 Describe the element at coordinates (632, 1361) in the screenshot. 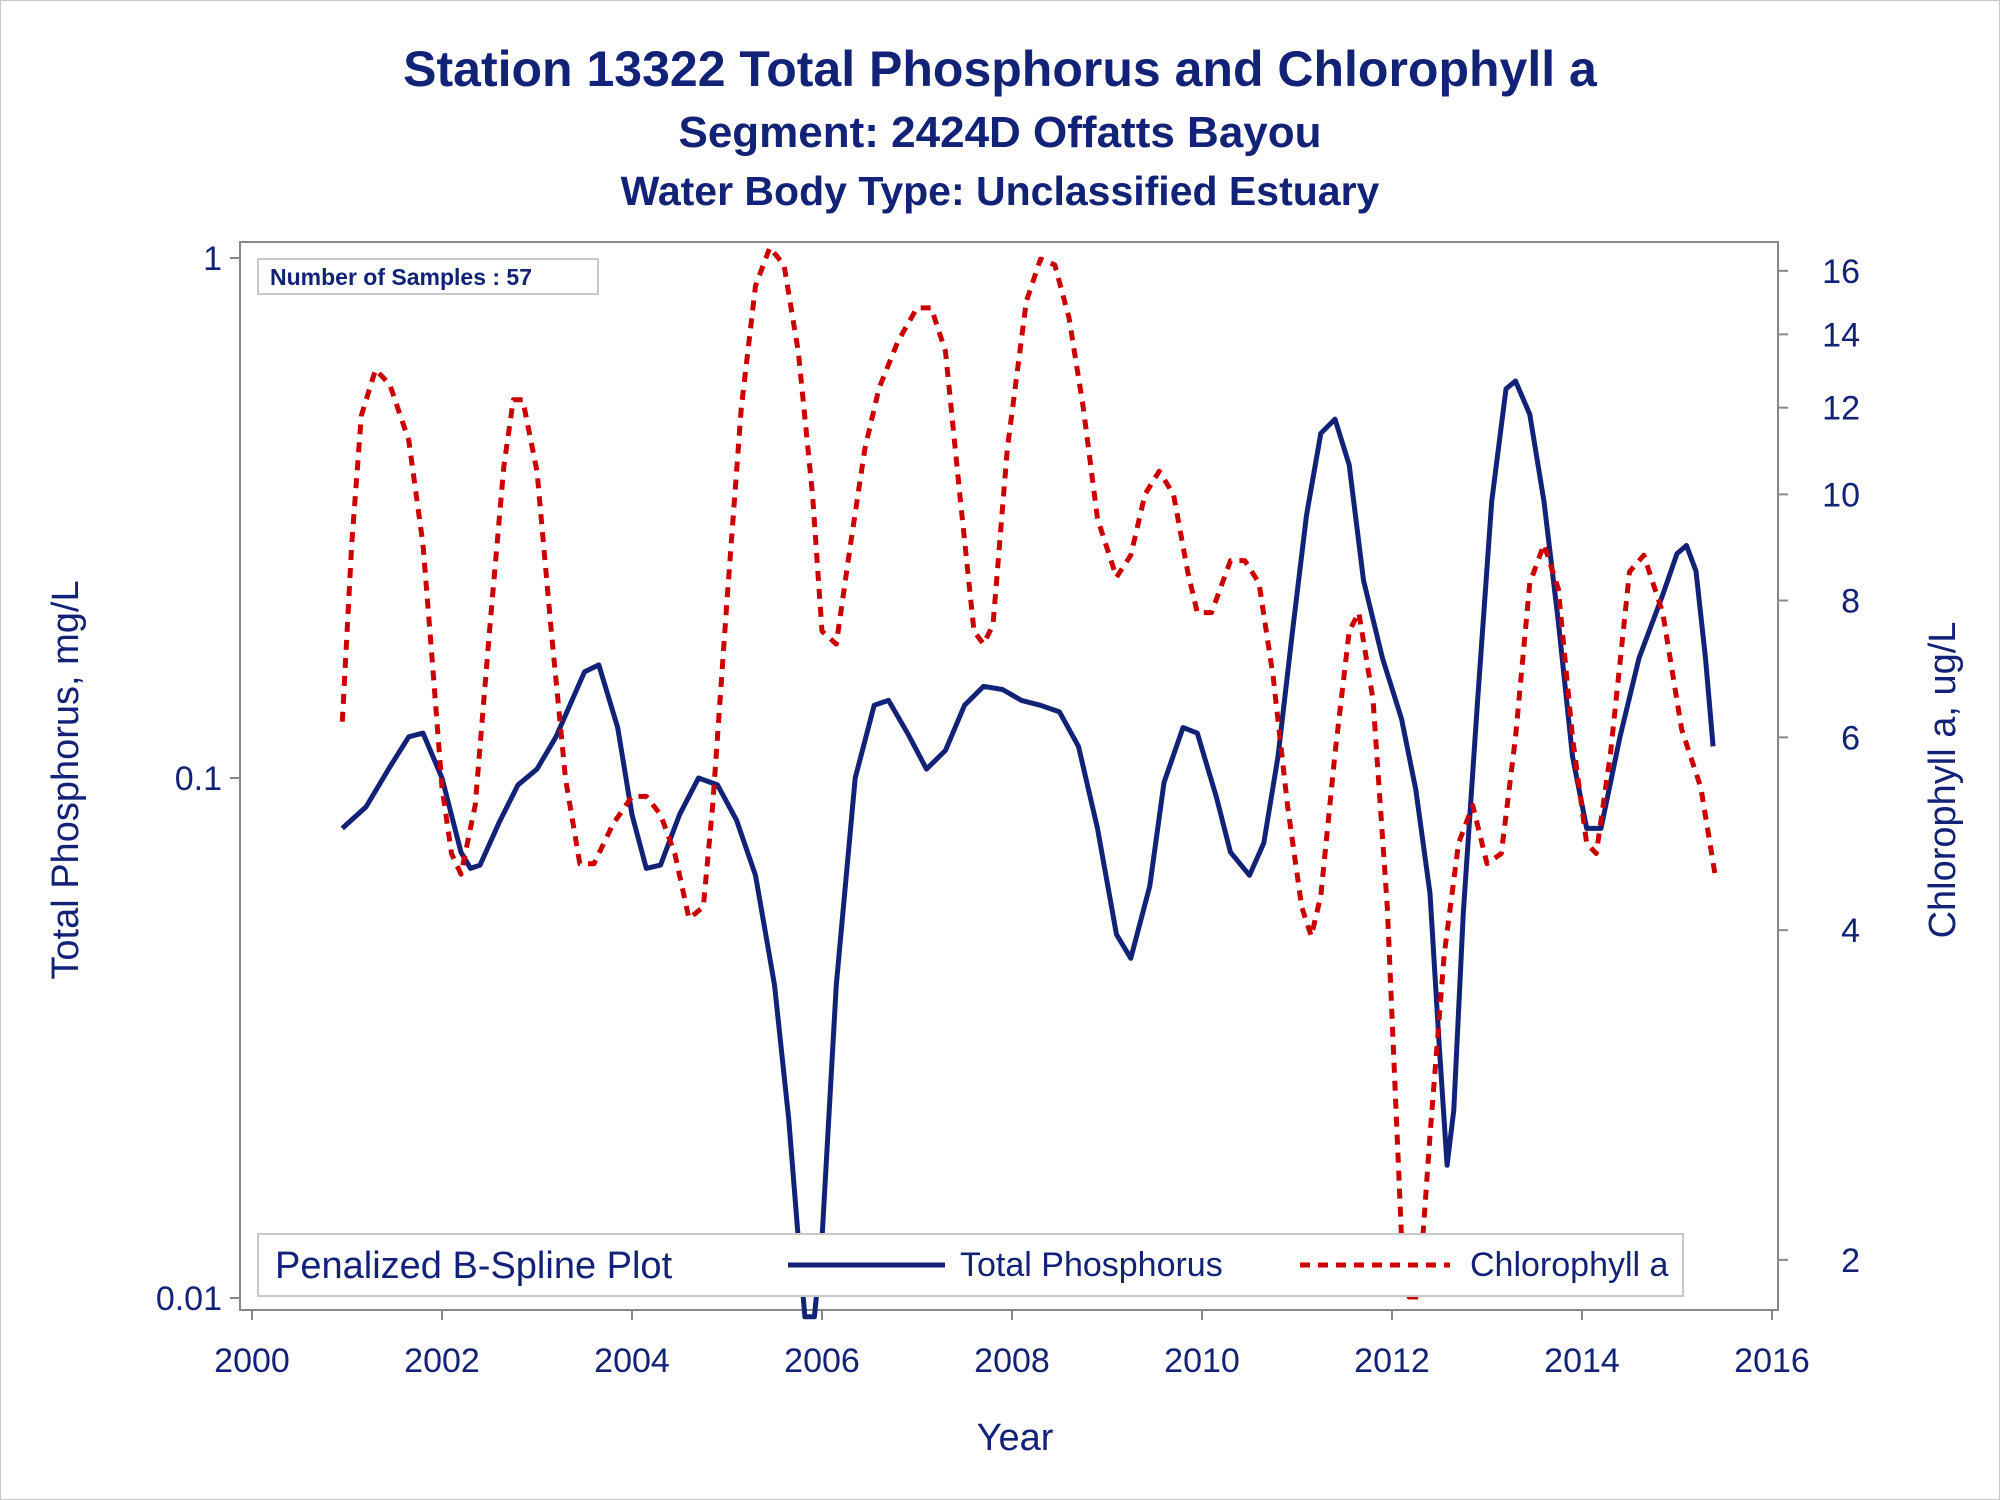

I see `x-tick-label: 2004` at that location.